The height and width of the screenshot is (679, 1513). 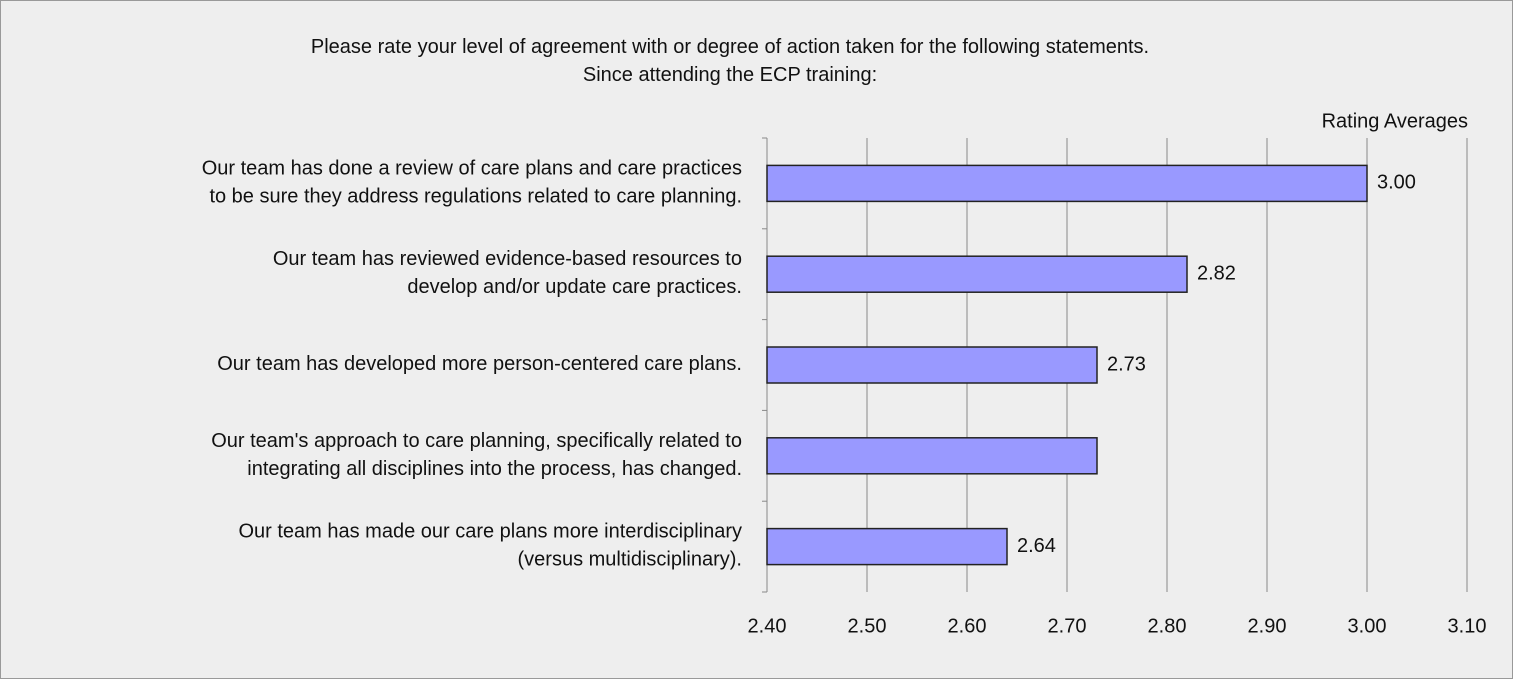 What do you see at coordinates (967, 626) in the screenshot?
I see `x-tick-label: 2.60` at bounding box center [967, 626].